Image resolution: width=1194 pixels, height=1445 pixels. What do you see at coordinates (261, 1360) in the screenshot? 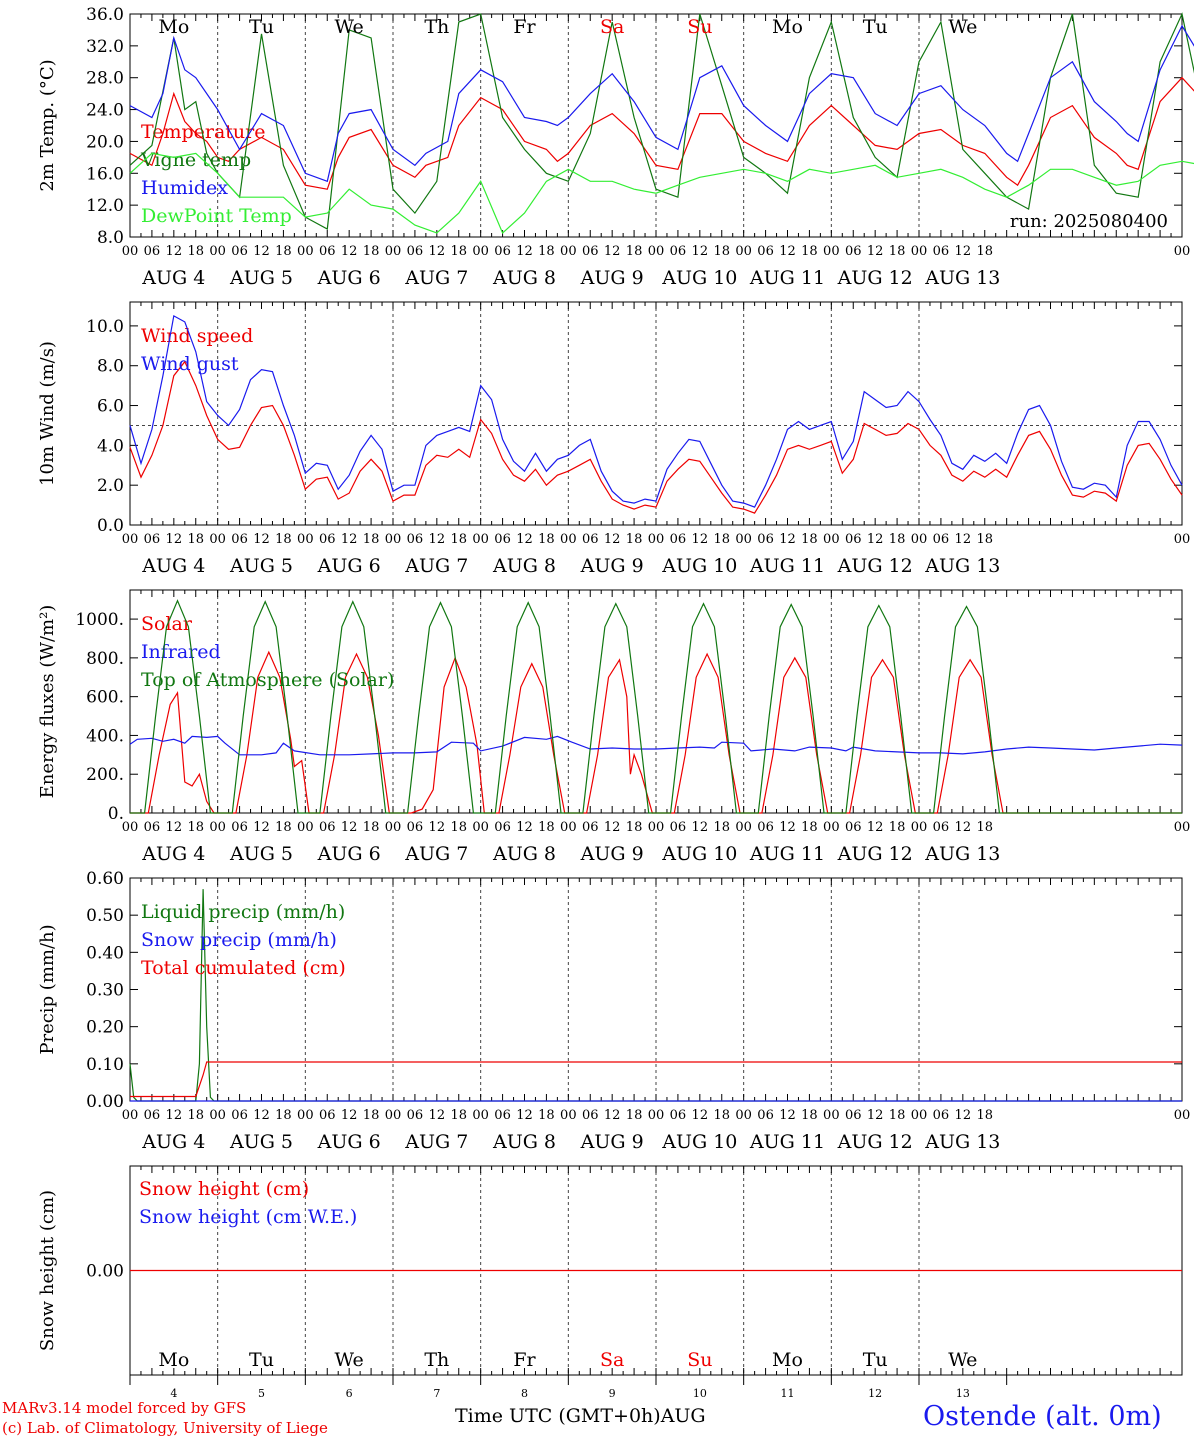
I see `day-name-bottom: Tu` at bounding box center [261, 1360].